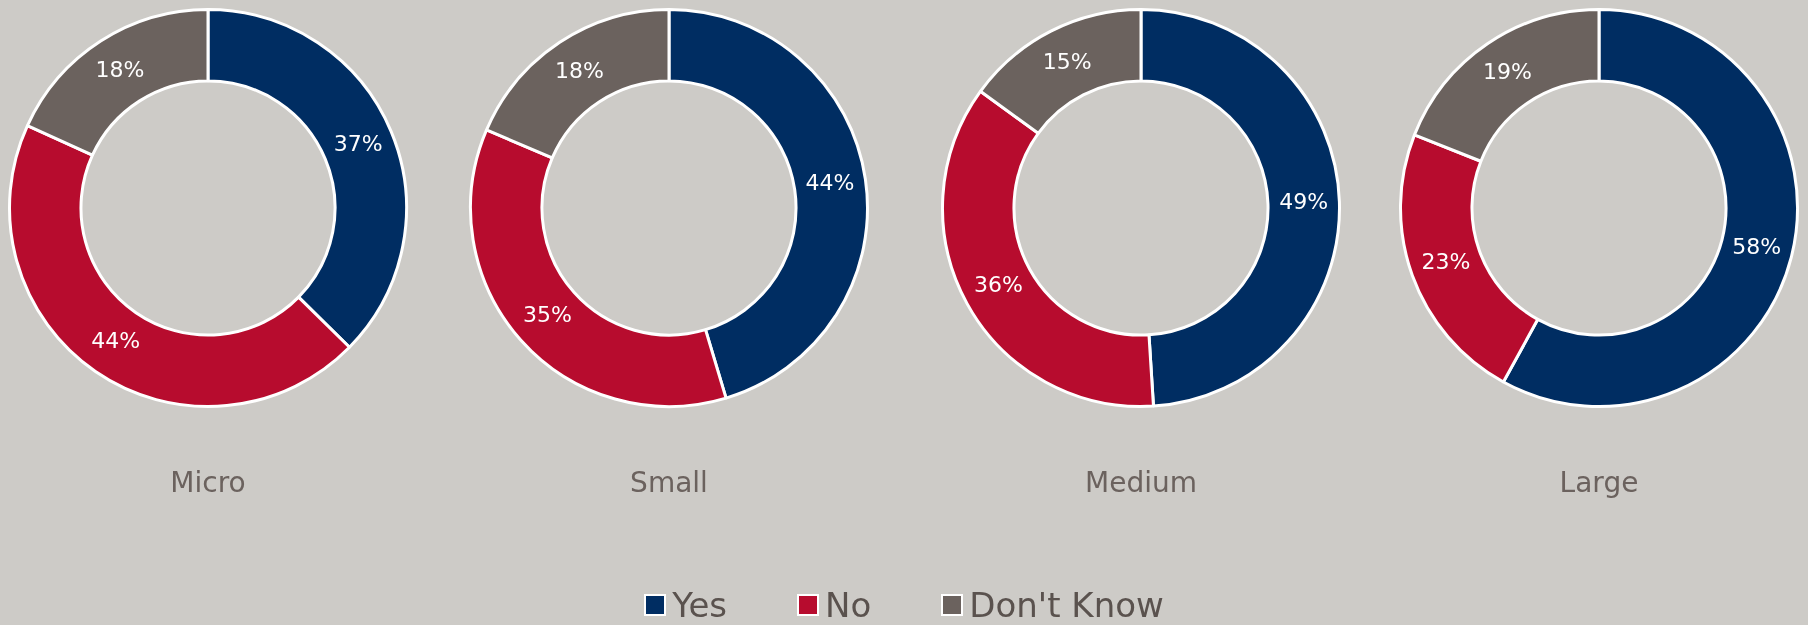 This screenshot has width=1808, height=625. What do you see at coordinates (1304, 201) in the screenshot?
I see `data-label: 49%` at bounding box center [1304, 201].